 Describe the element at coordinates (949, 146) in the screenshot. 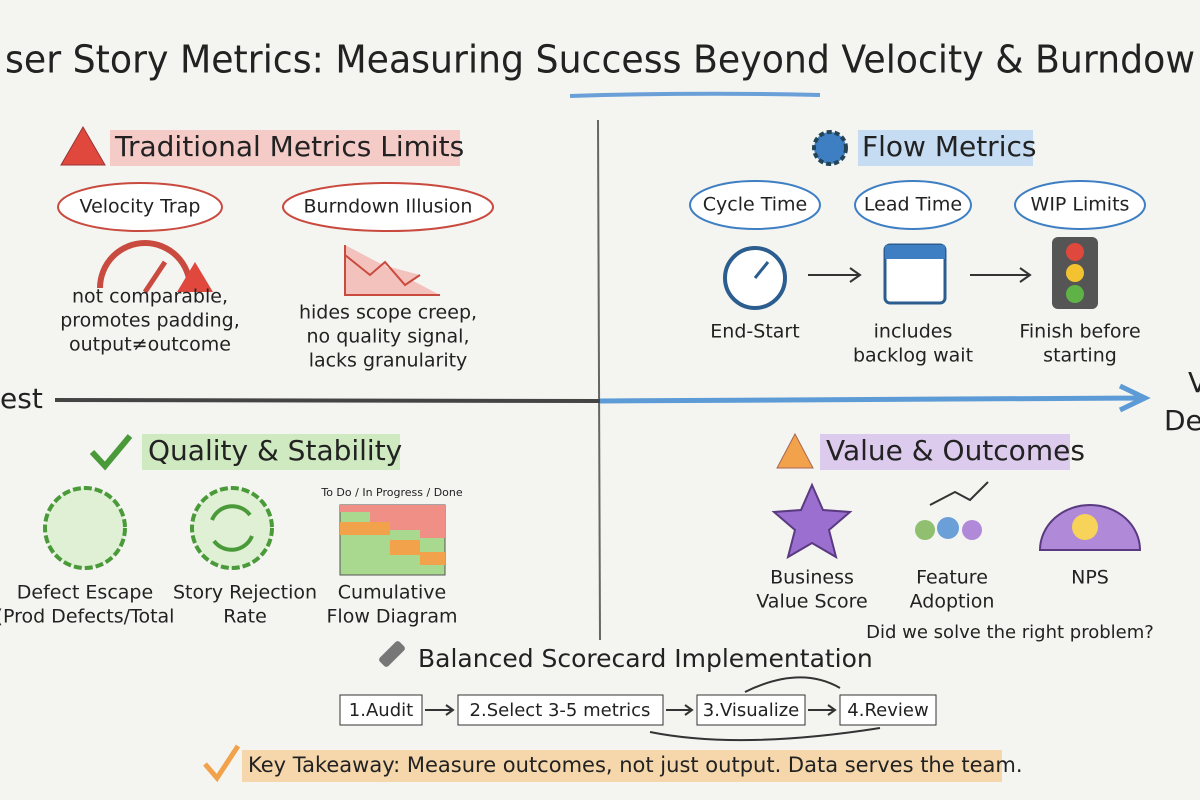

I see `section-title: Flow Metrics` at that location.